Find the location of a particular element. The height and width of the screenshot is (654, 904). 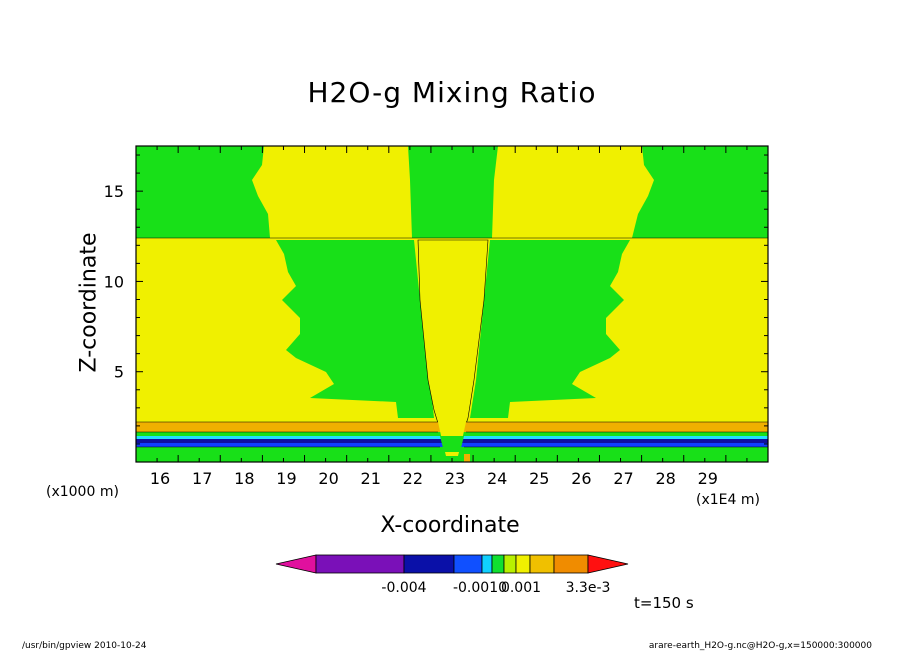

contour-green-right-lobe is located at coordinates (550, 329).